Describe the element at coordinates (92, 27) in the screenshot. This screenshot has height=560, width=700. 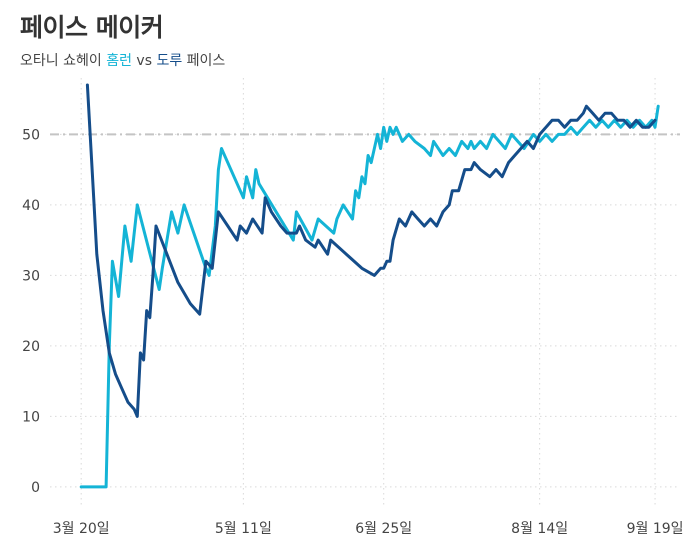
I see `chart-title: 페이스 메이커` at that location.